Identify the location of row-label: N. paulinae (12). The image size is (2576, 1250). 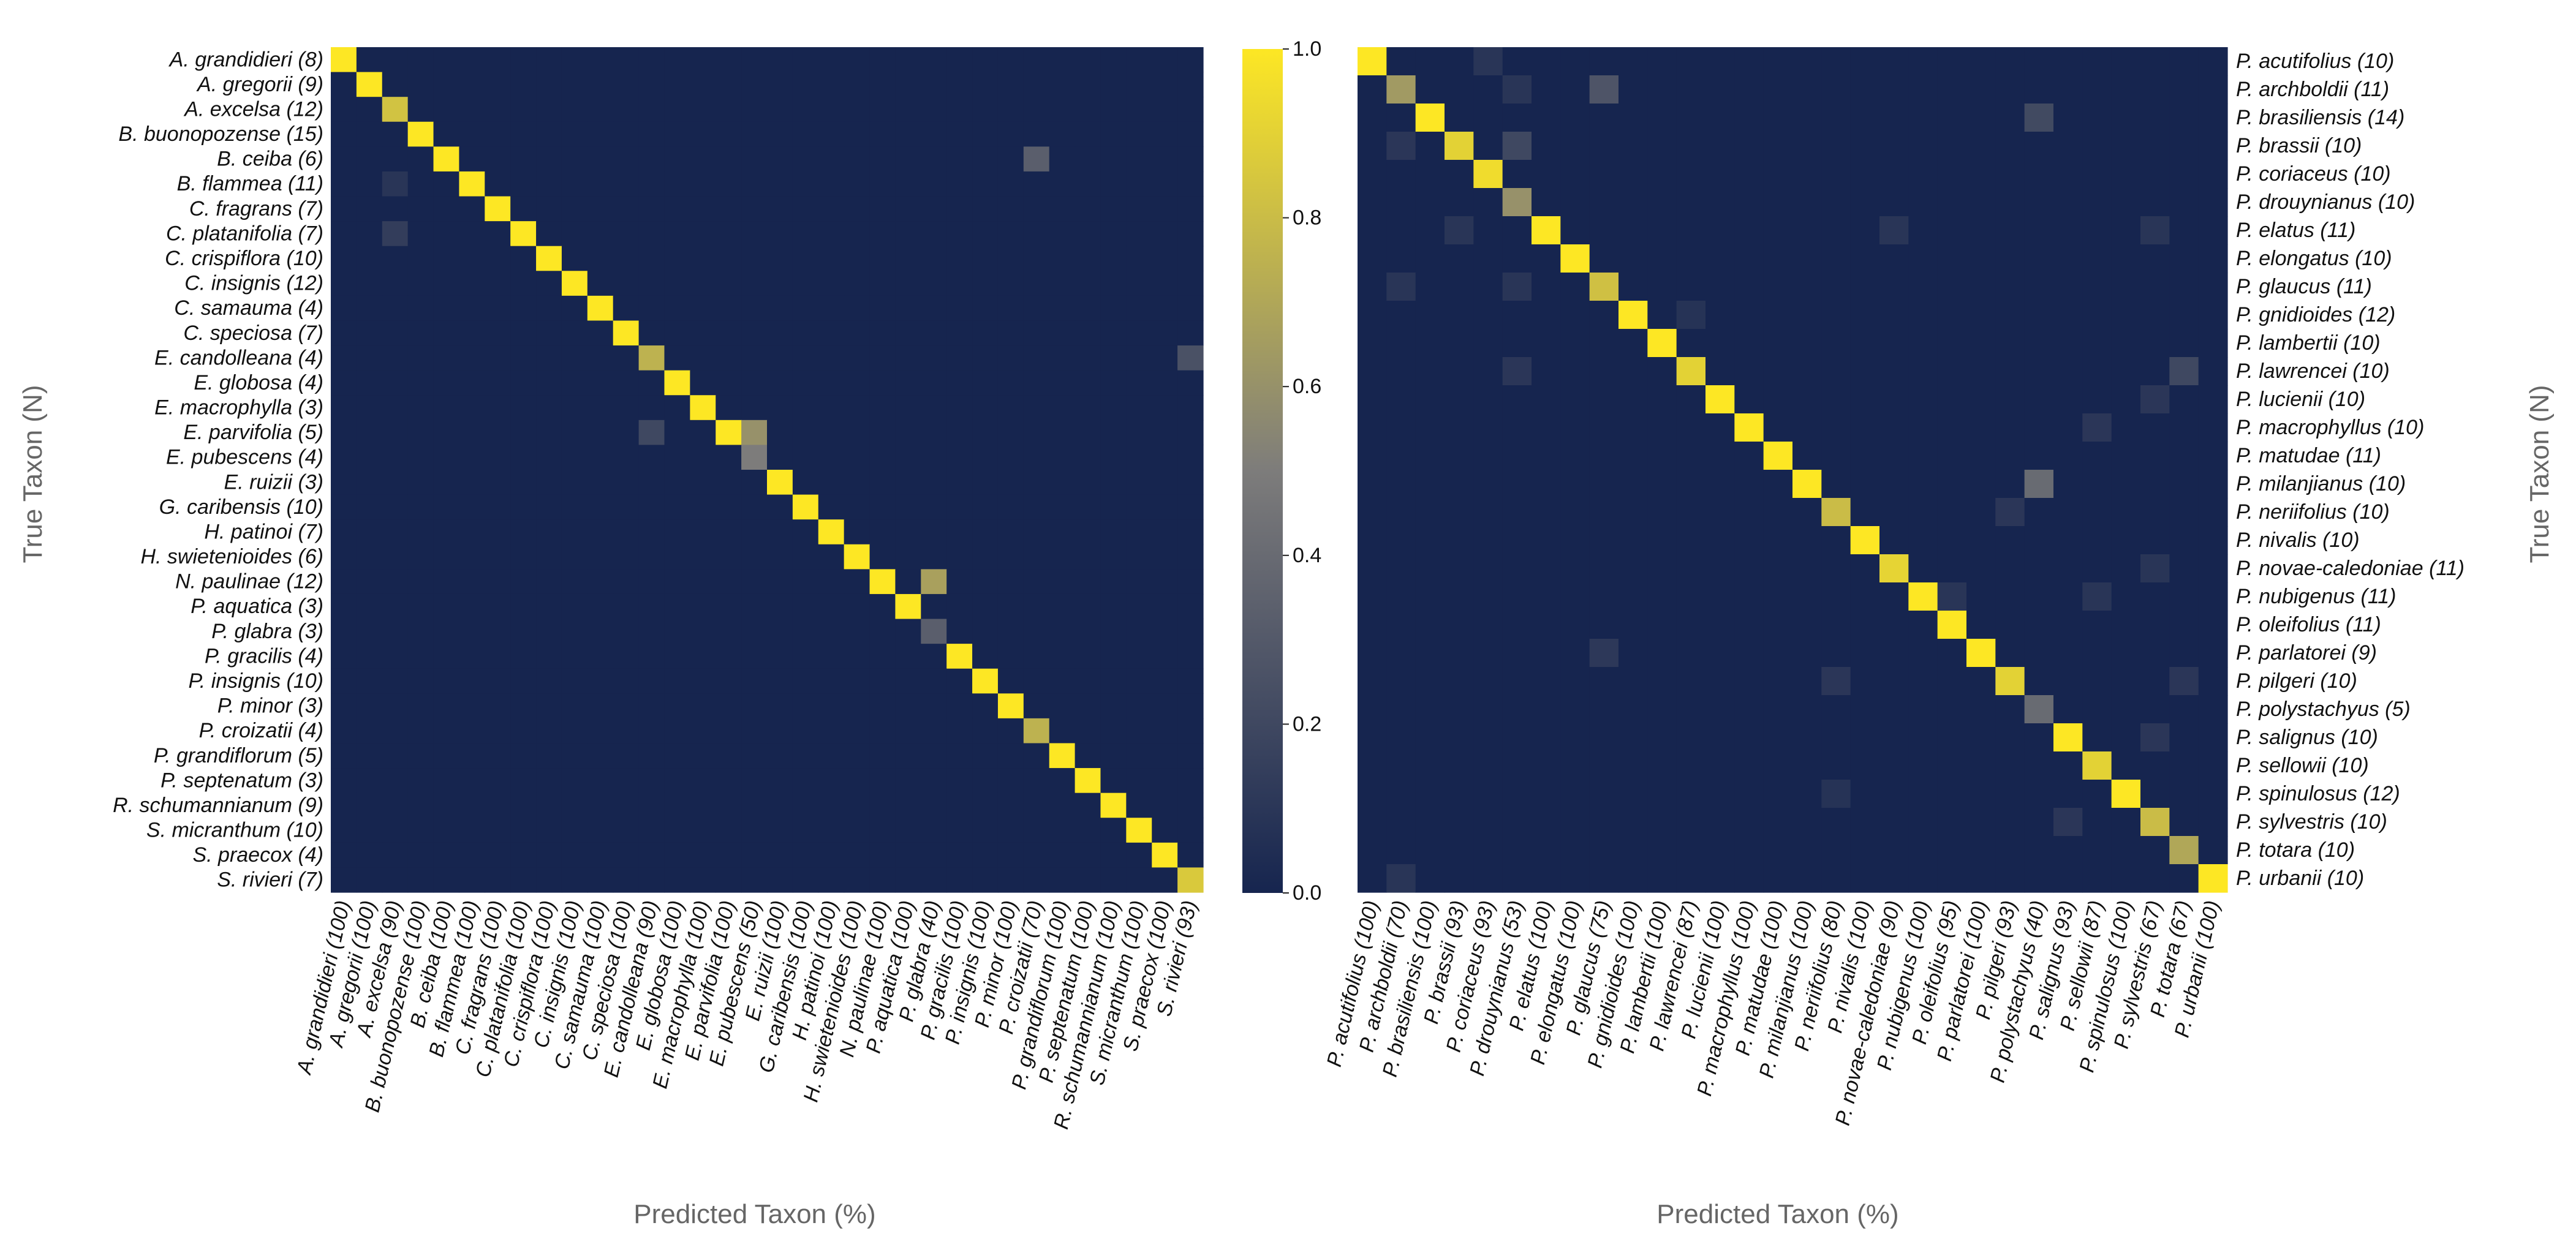
(249, 581).